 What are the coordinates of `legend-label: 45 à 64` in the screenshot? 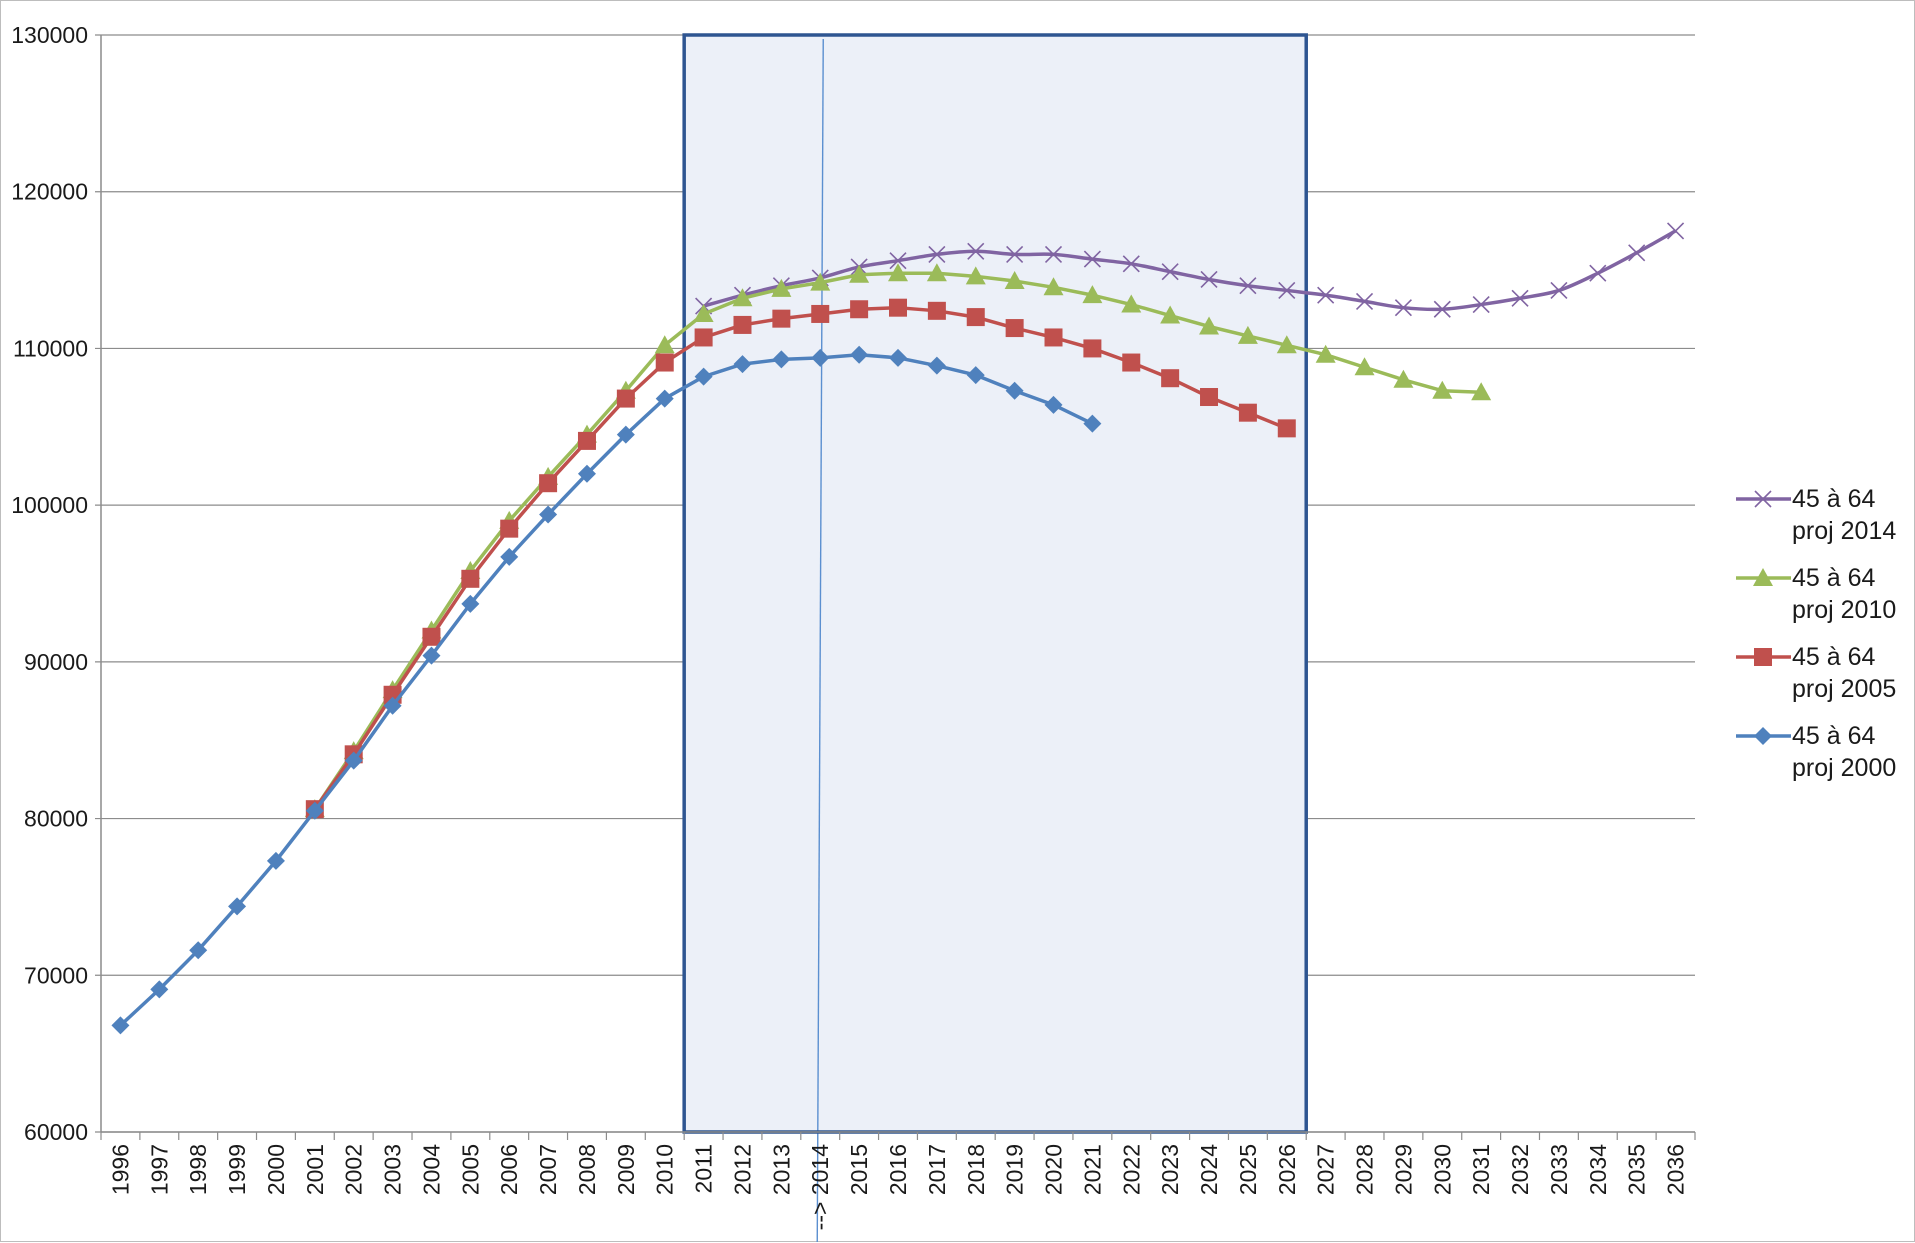 It's located at (1834, 657).